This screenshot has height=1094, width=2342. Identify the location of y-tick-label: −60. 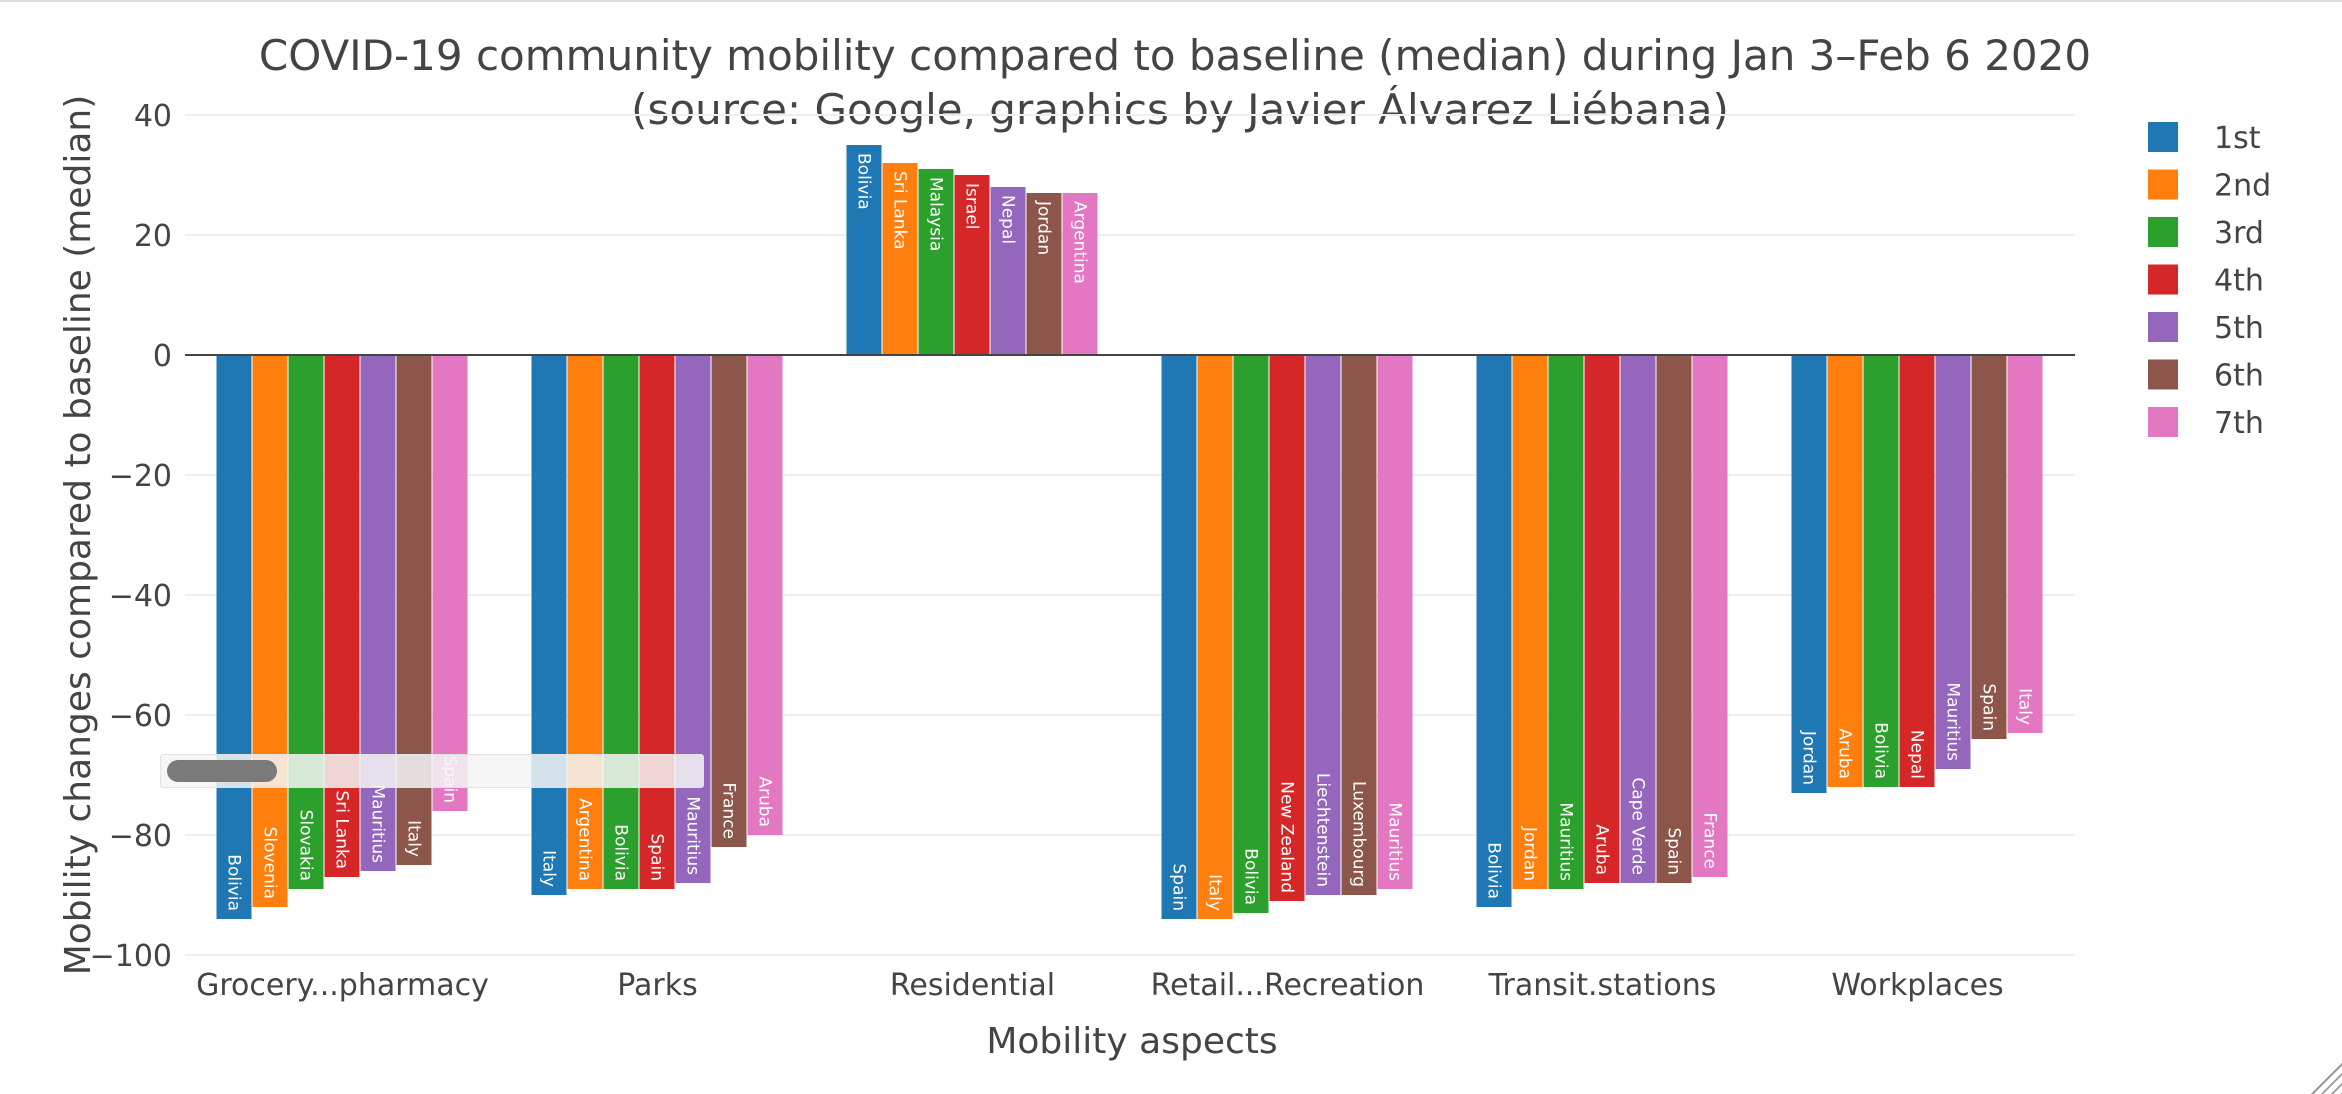
(140, 716).